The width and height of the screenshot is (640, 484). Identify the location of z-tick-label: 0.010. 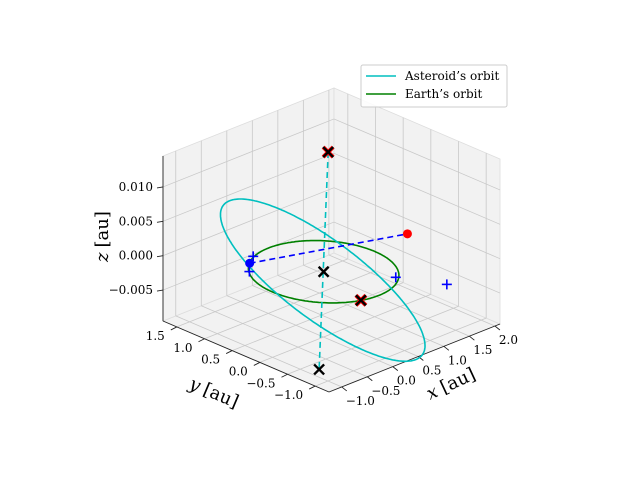
(136, 187).